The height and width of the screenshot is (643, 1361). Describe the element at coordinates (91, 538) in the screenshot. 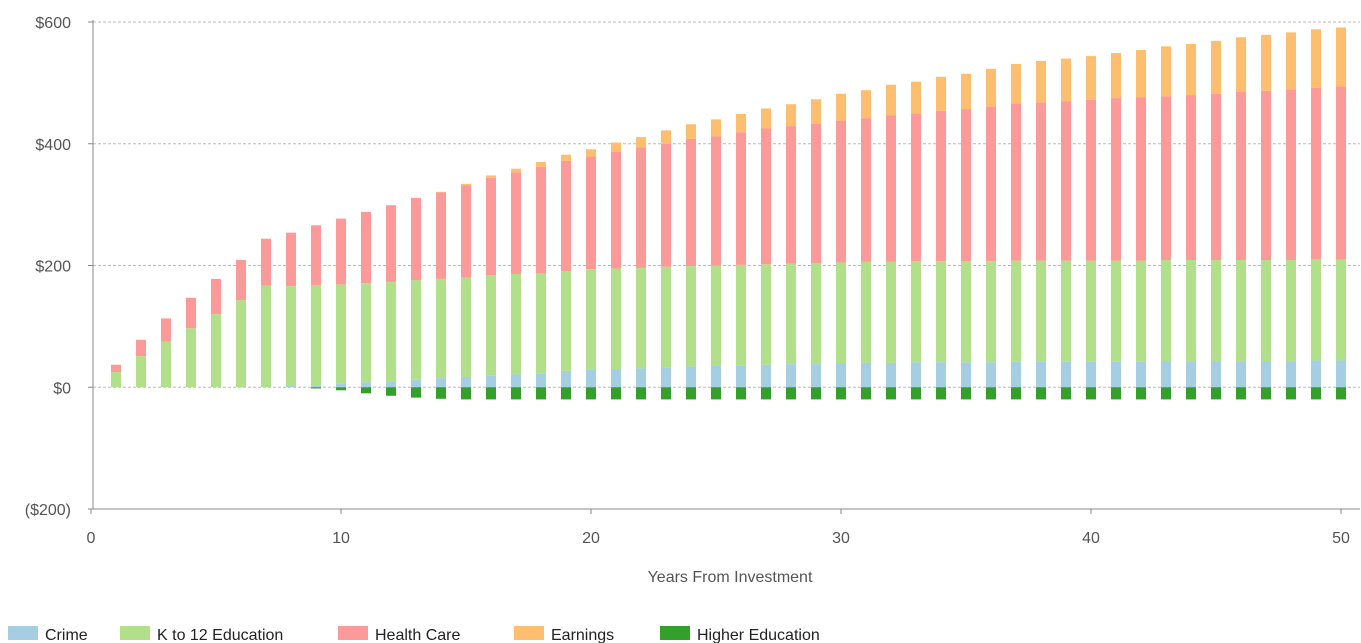

I see `x-tick-label: 0` at that location.